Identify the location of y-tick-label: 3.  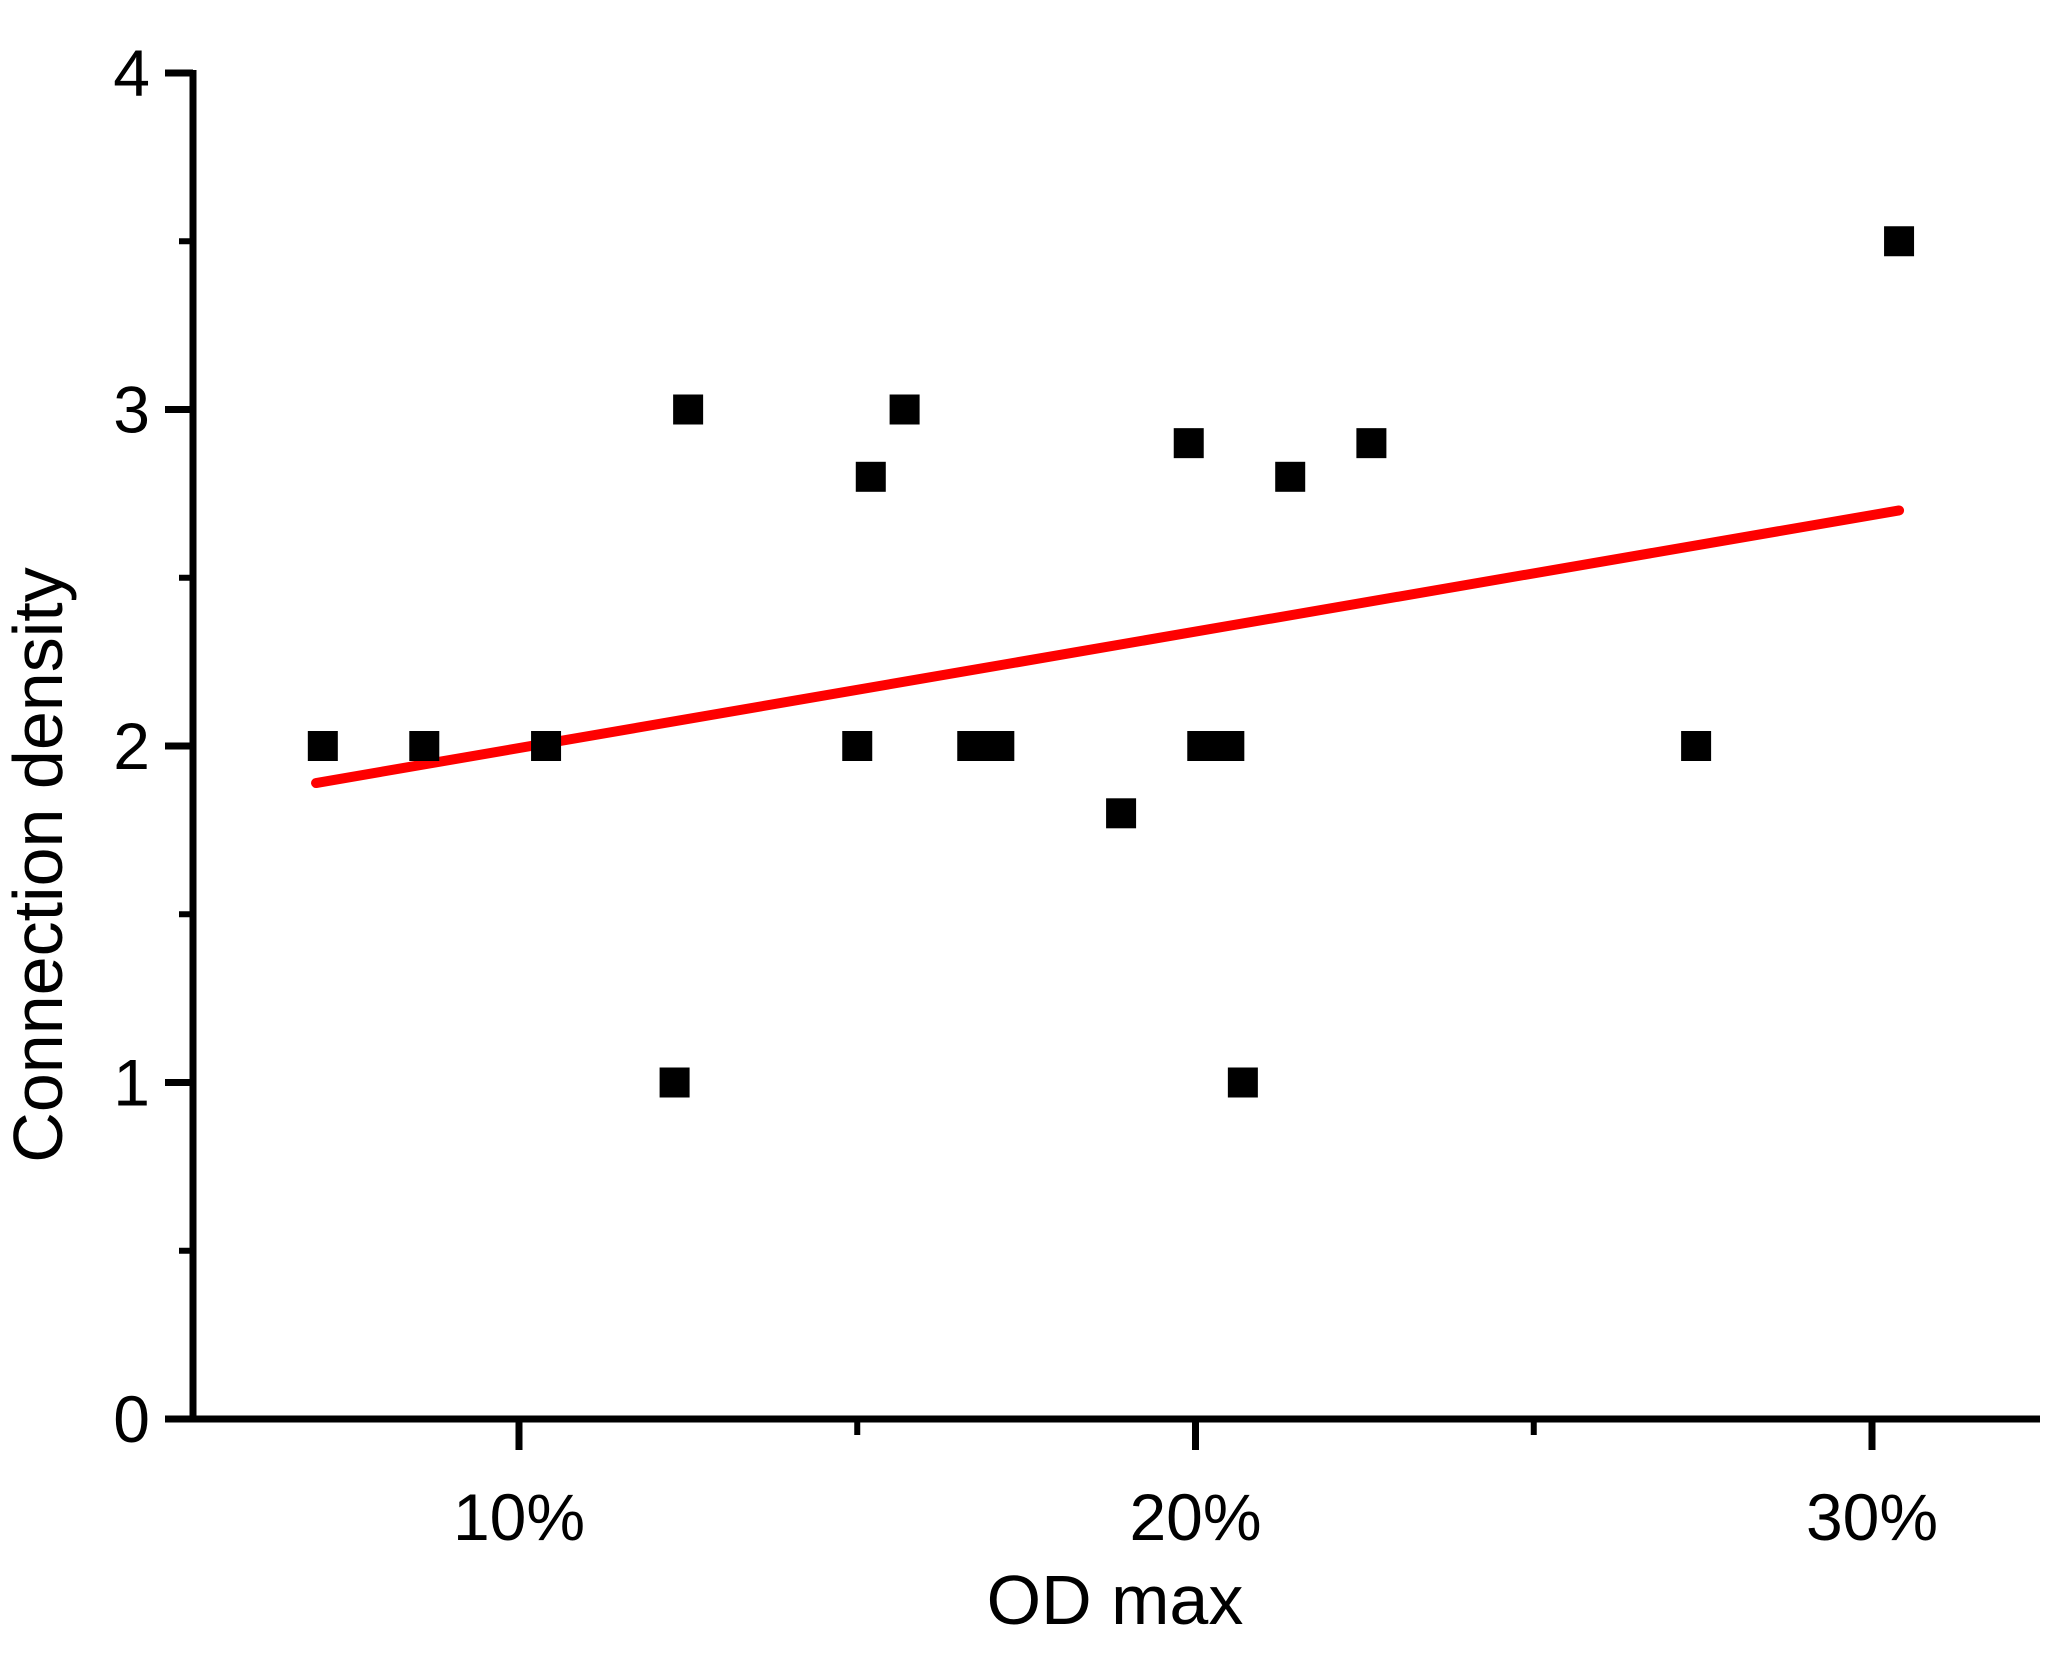
(131, 410).